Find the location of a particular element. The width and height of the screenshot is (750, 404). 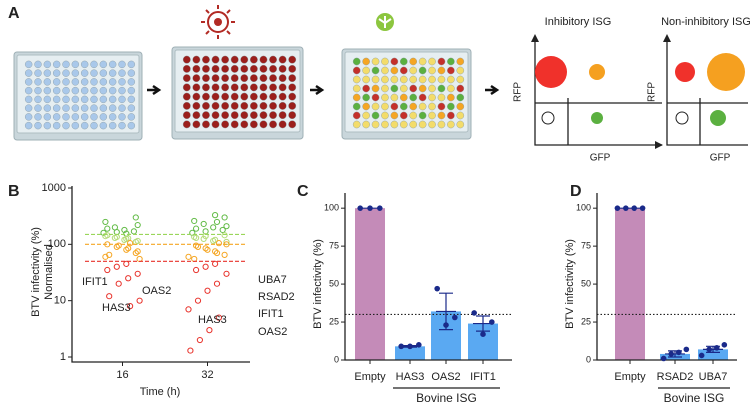

annotation: IFIT1 is located at coordinates (95, 282).